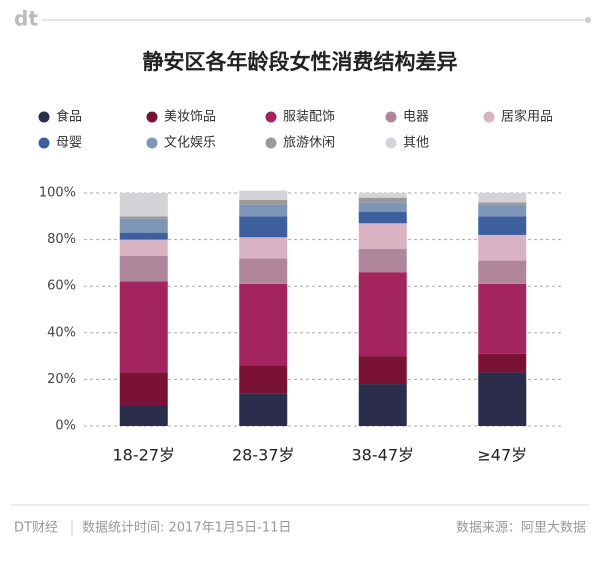  I want to click on legend-label: 文化娱乐, so click(190, 143).